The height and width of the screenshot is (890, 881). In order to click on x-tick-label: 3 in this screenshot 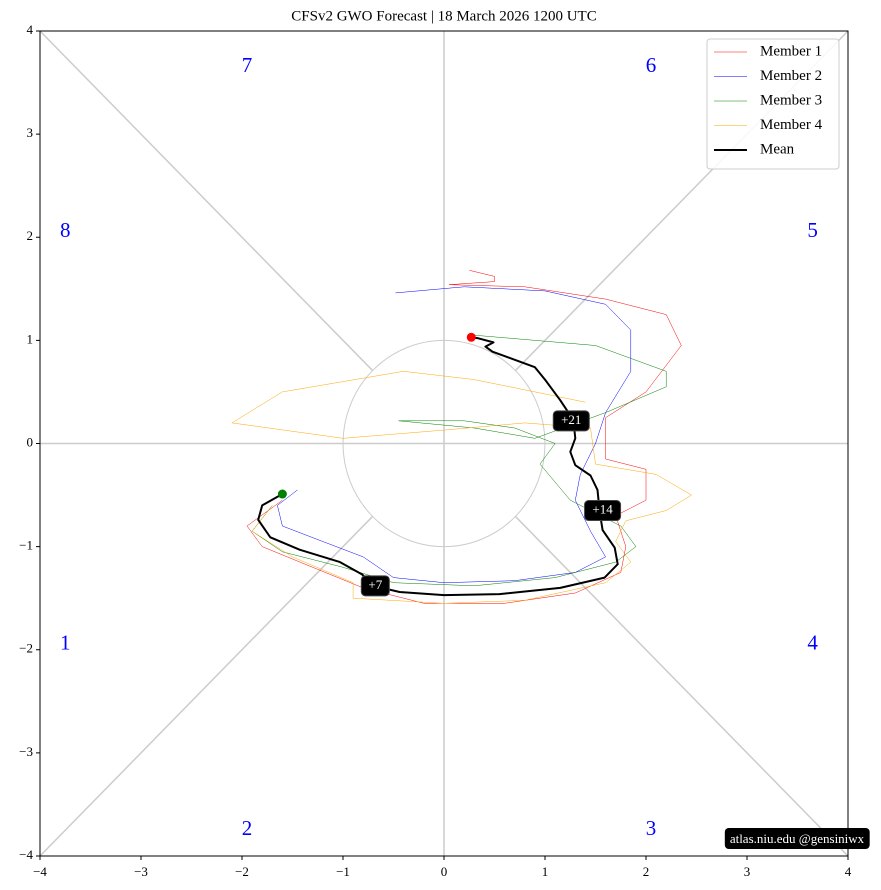, I will do `click(747, 871)`.